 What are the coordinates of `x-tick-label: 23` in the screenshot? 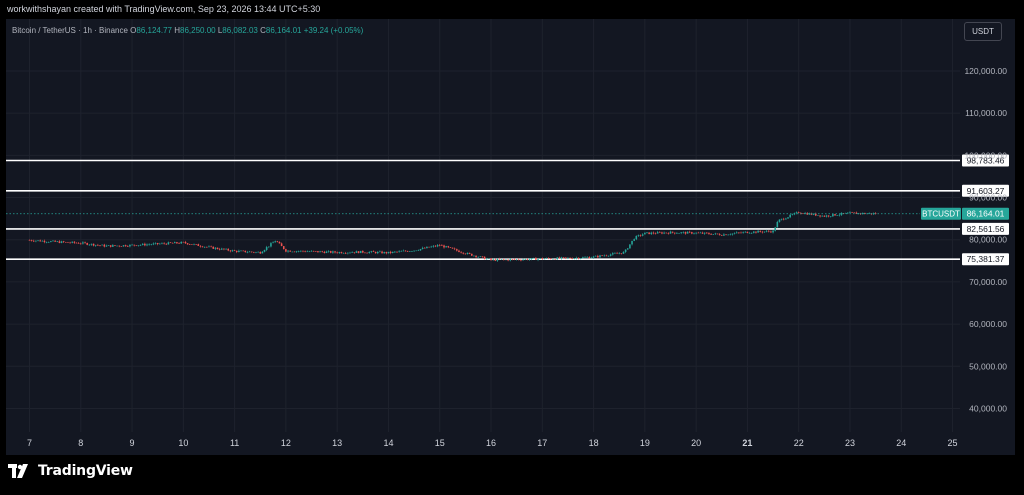 It's located at (850, 443).